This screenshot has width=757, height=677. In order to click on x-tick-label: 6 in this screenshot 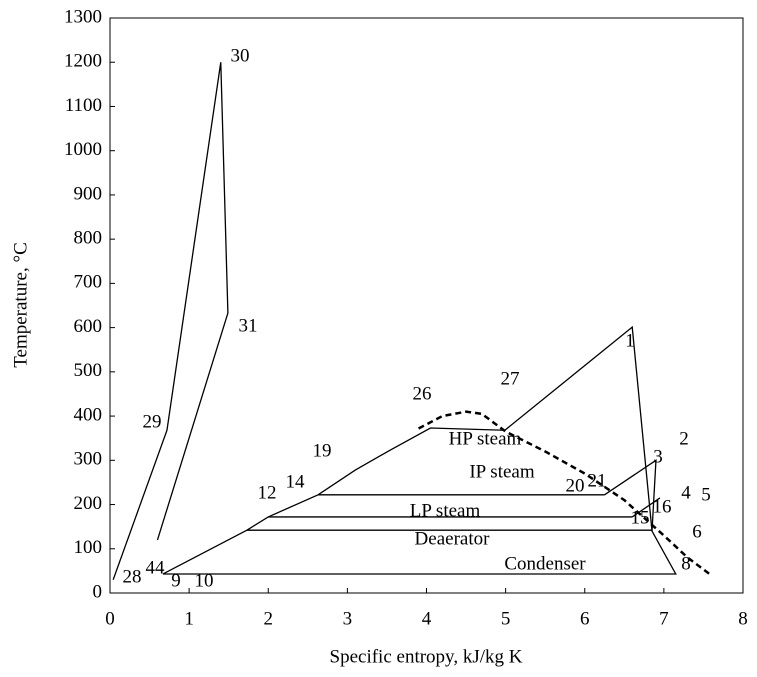, I will do `click(585, 618)`.